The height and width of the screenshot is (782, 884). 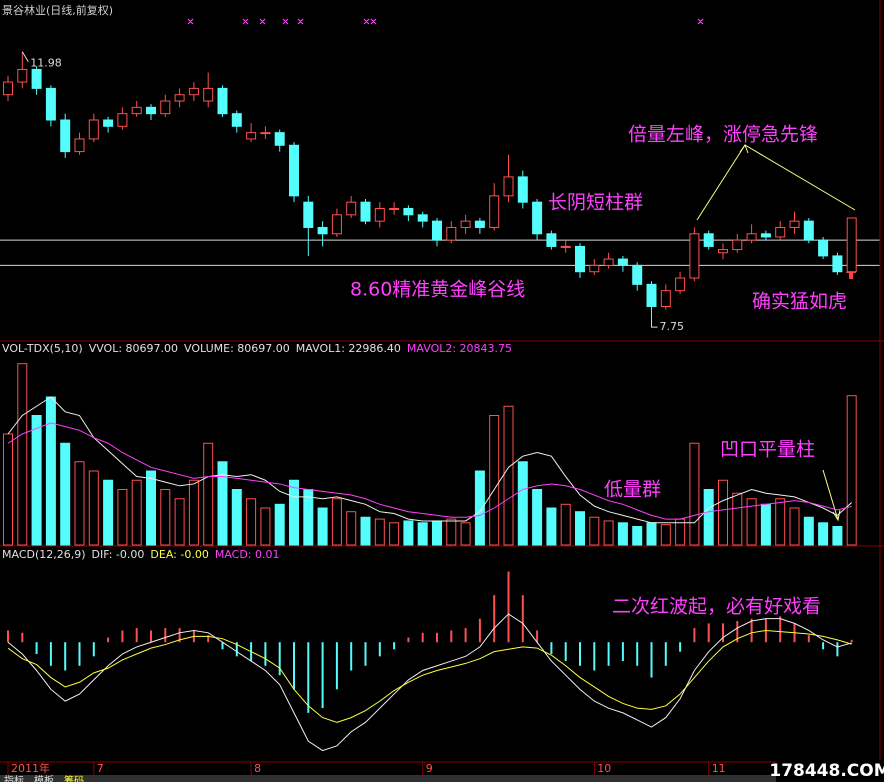 I want to click on indicator-header: MACD(12,26,9), so click(x=44, y=554).